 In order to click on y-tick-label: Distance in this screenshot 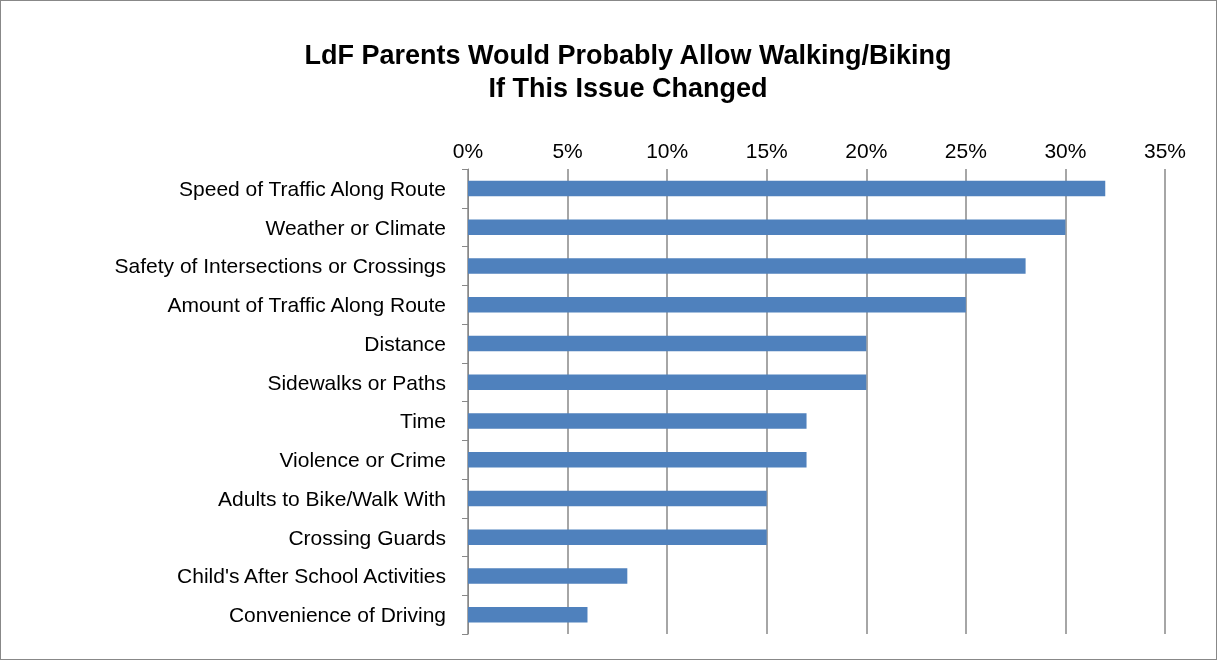, I will do `click(405, 343)`.